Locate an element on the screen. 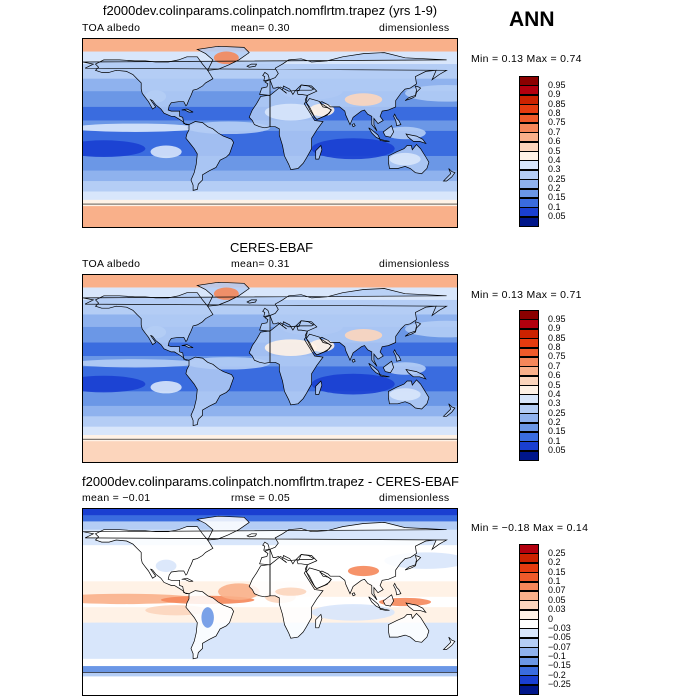 This screenshot has width=700, height=700. colorbar-tick-label: 0 is located at coordinates (551, 618).